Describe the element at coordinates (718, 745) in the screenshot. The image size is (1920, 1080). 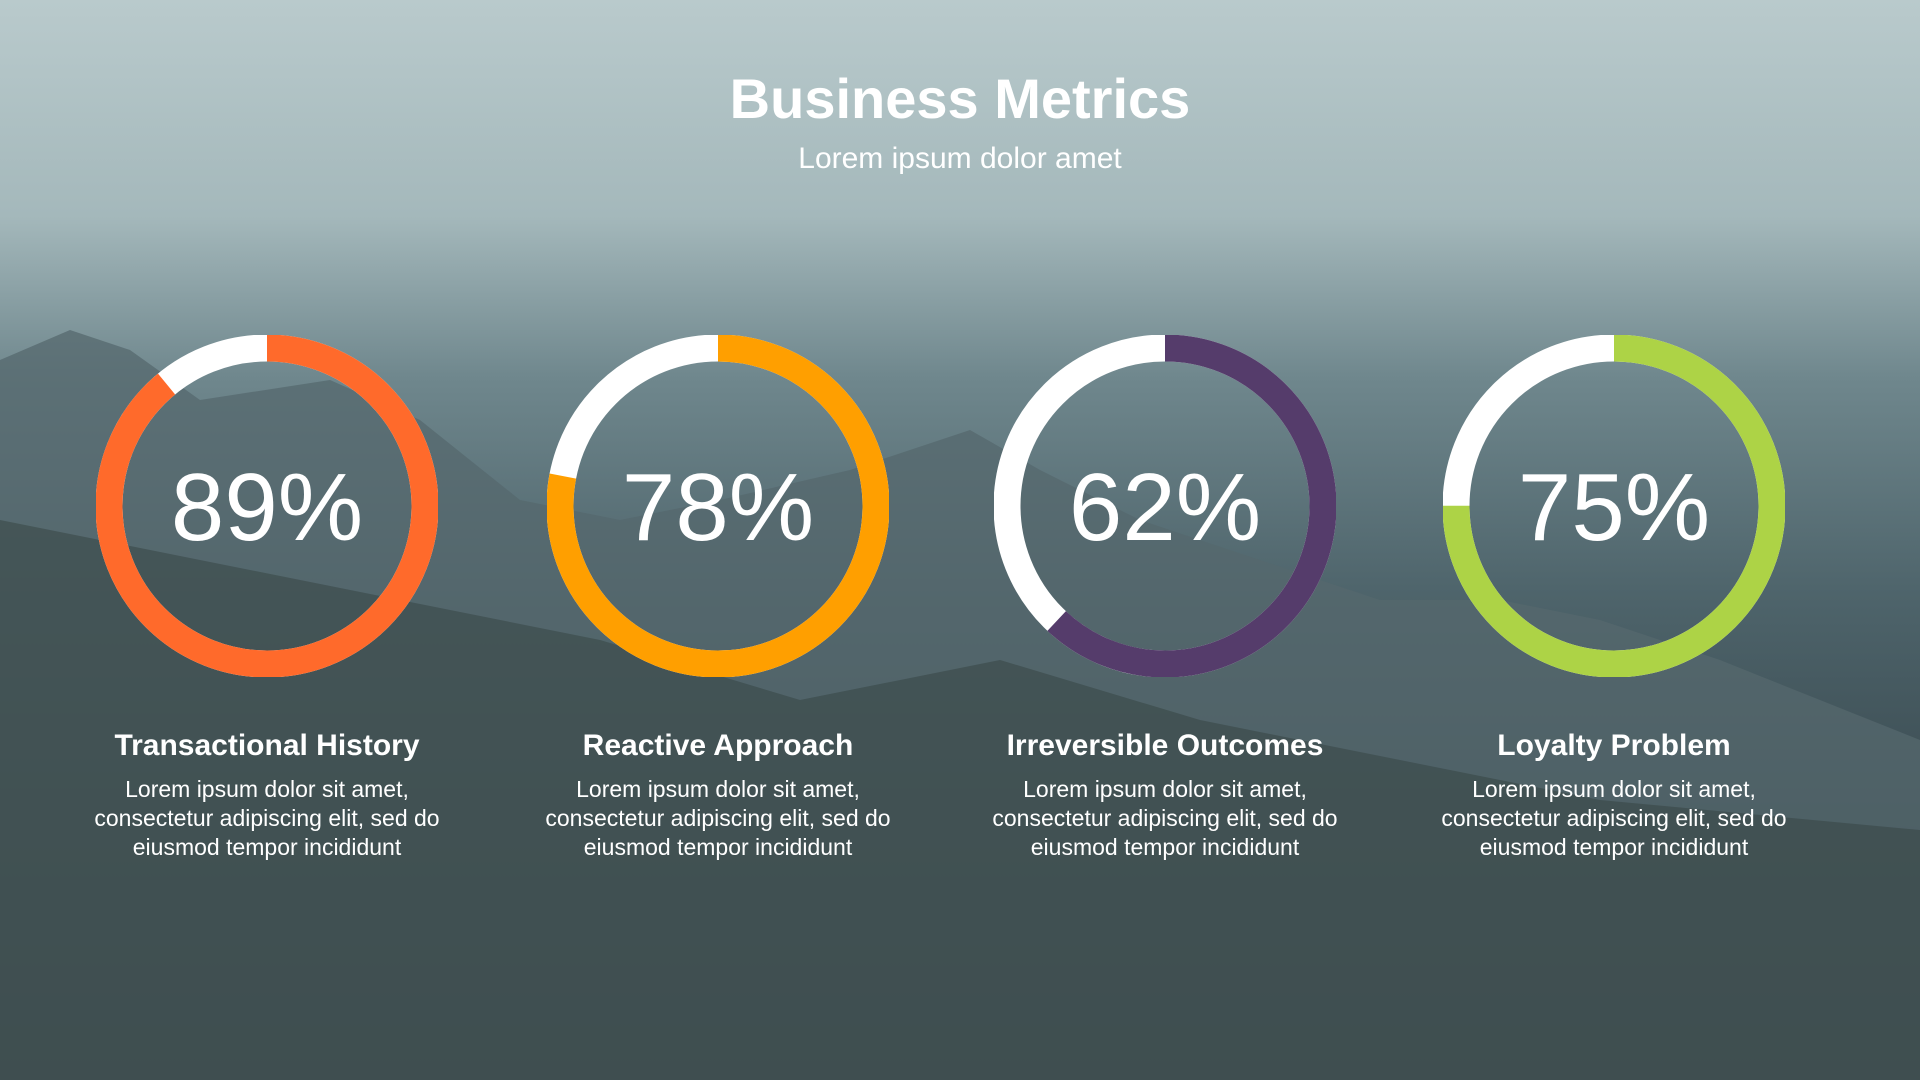
I see `metric-label: Reactive Approach` at that location.